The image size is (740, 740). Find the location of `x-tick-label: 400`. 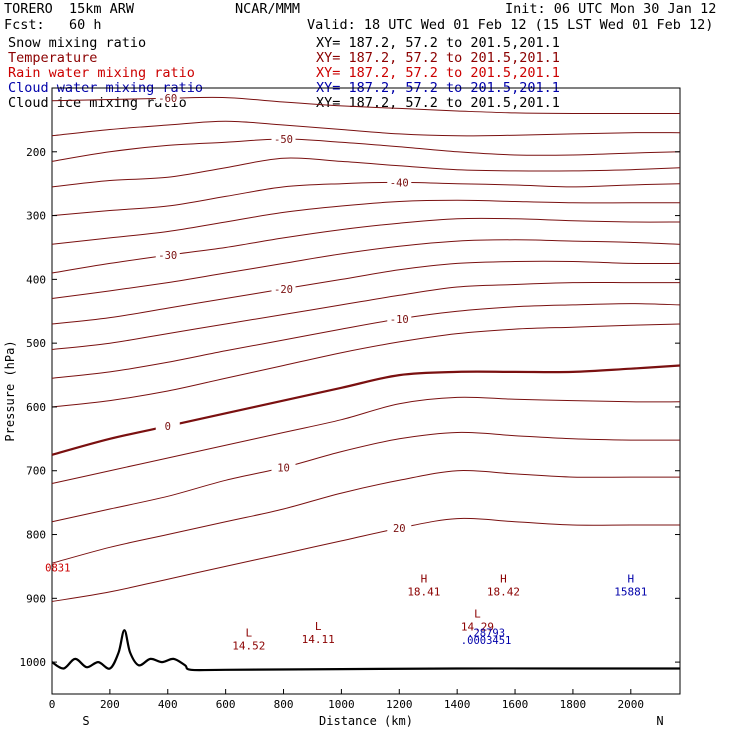

x-tick-label: 400 is located at coordinates (168, 704).